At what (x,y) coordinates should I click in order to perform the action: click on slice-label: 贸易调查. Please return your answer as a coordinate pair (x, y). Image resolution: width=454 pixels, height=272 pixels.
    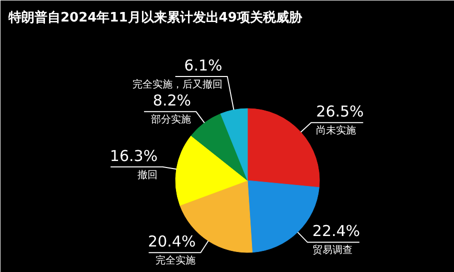
    Looking at the image, I should click on (332, 250).